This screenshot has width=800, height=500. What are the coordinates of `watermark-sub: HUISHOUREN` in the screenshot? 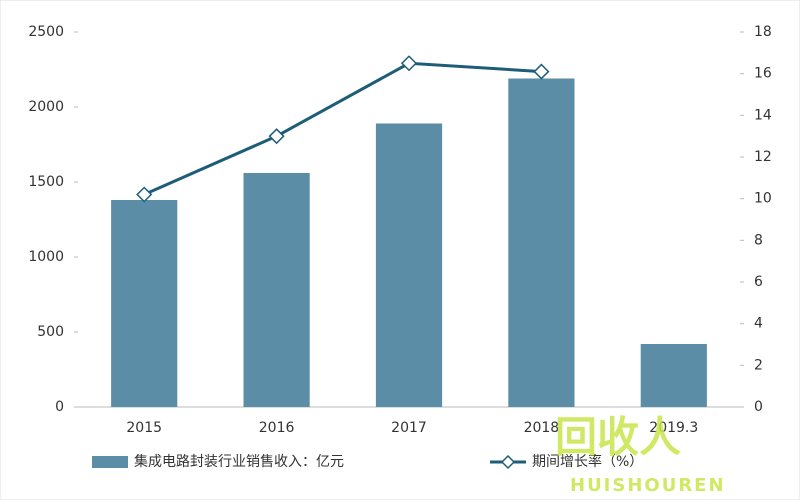 It's located at (648, 485).